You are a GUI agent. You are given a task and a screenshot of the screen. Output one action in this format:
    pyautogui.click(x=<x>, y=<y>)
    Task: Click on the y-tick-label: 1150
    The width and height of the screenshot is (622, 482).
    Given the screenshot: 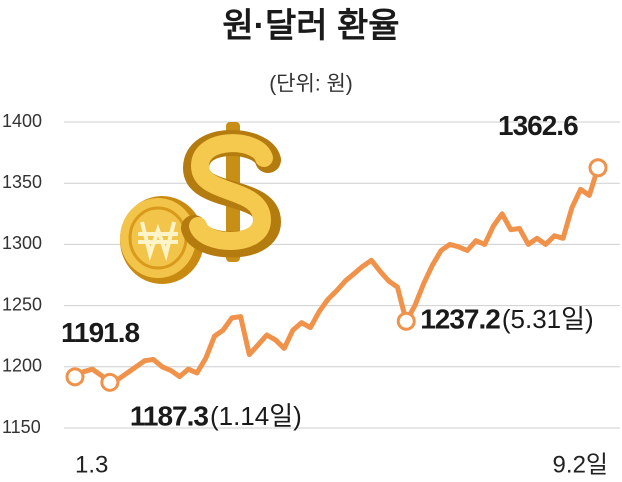 What is the action you would take?
    pyautogui.click(x=21, y=427)
    